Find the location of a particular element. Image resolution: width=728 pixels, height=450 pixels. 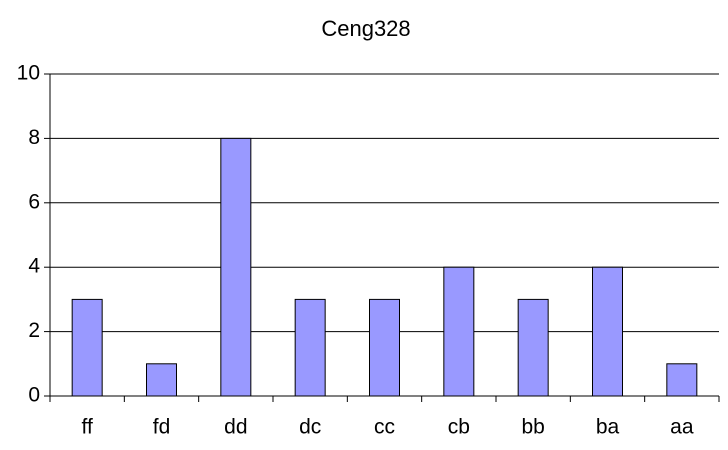

x-tick-label: fd is located at coordinates (162, 427).